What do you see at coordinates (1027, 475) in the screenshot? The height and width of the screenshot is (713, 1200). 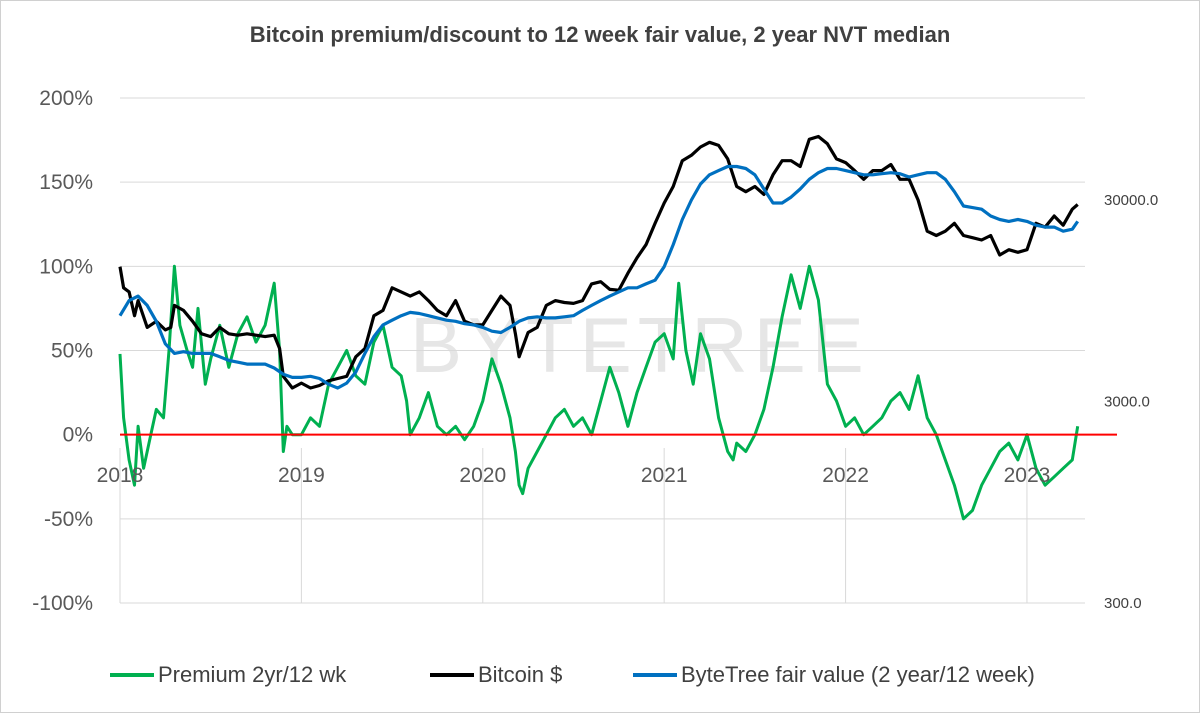 I see `x-tick-label: 2023` at bounding box center [1027, 475].